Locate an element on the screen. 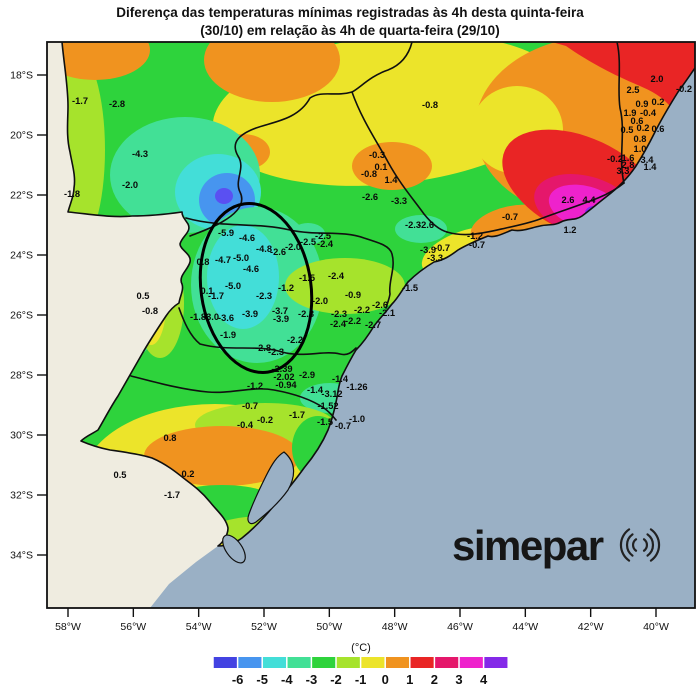  state-border-ms-sp is located at coordinates (301, 139).